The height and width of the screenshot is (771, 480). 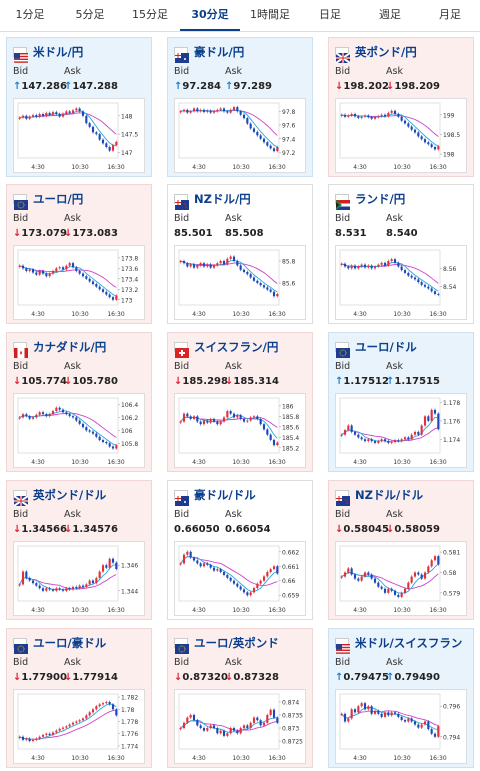 I want to click on pair-name-link: ユーロ/英ポンド, so click(x=236, y=643).